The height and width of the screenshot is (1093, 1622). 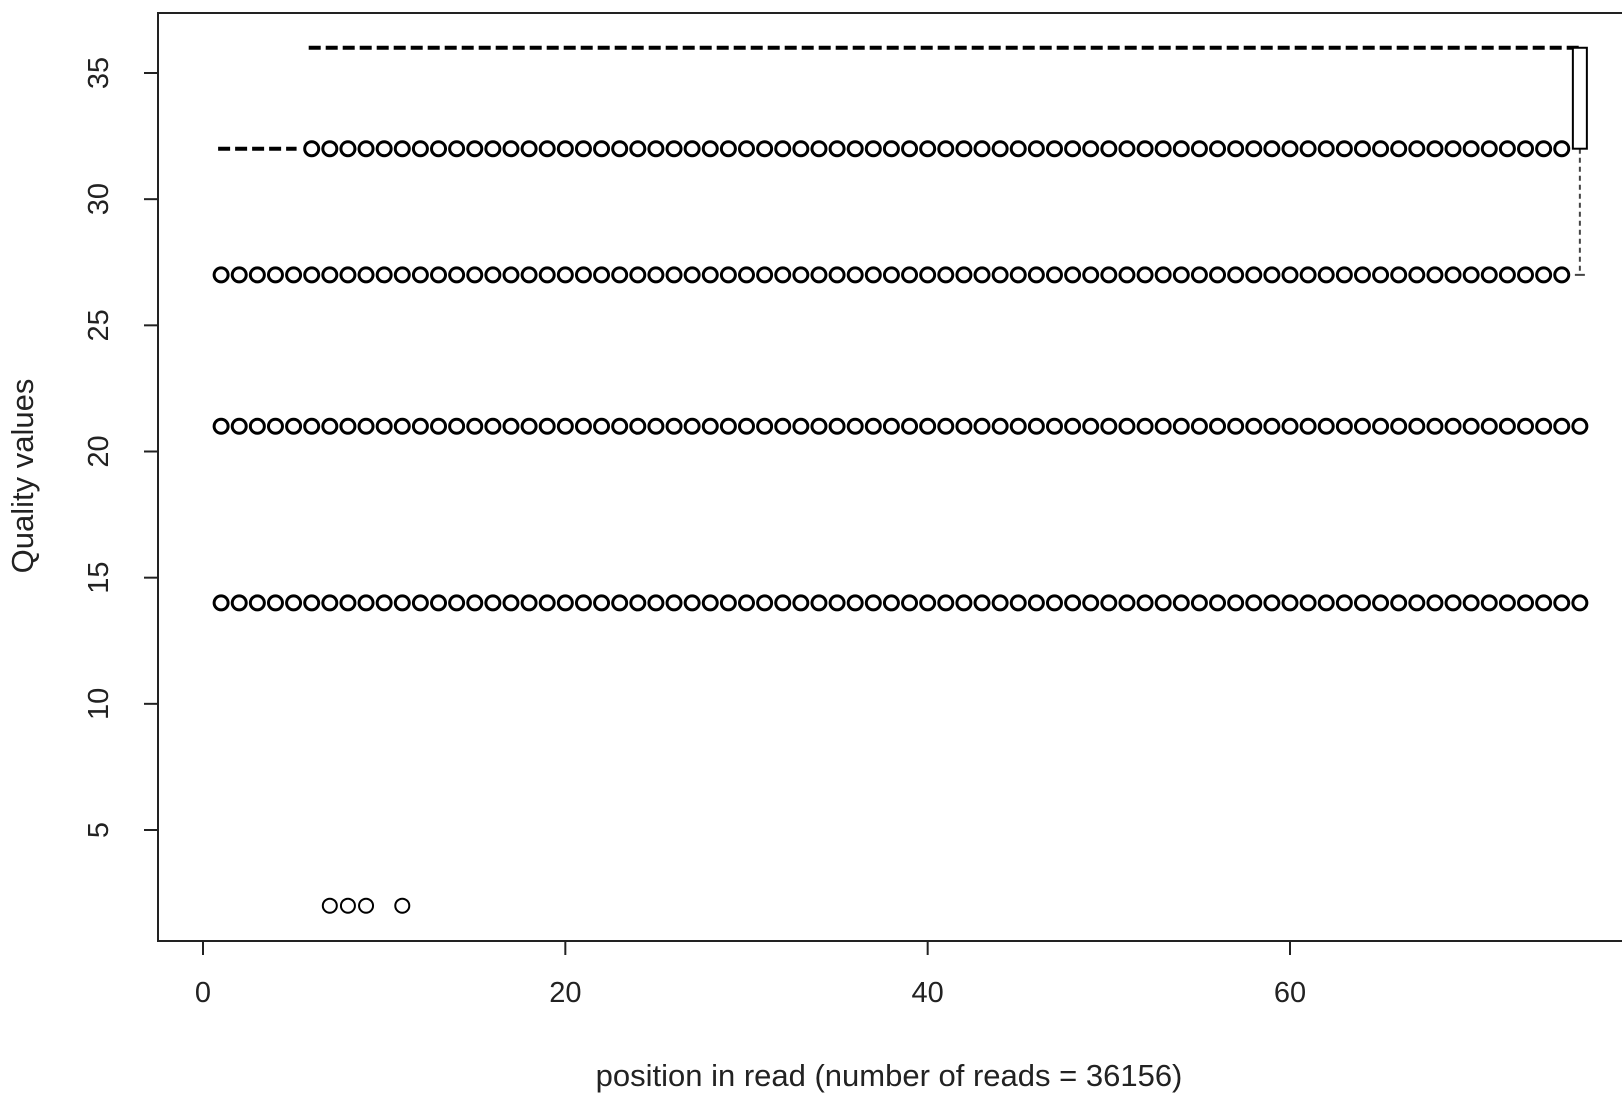 I want to click on x-axis: 0 20 40 60, so click(x=750, y=974).